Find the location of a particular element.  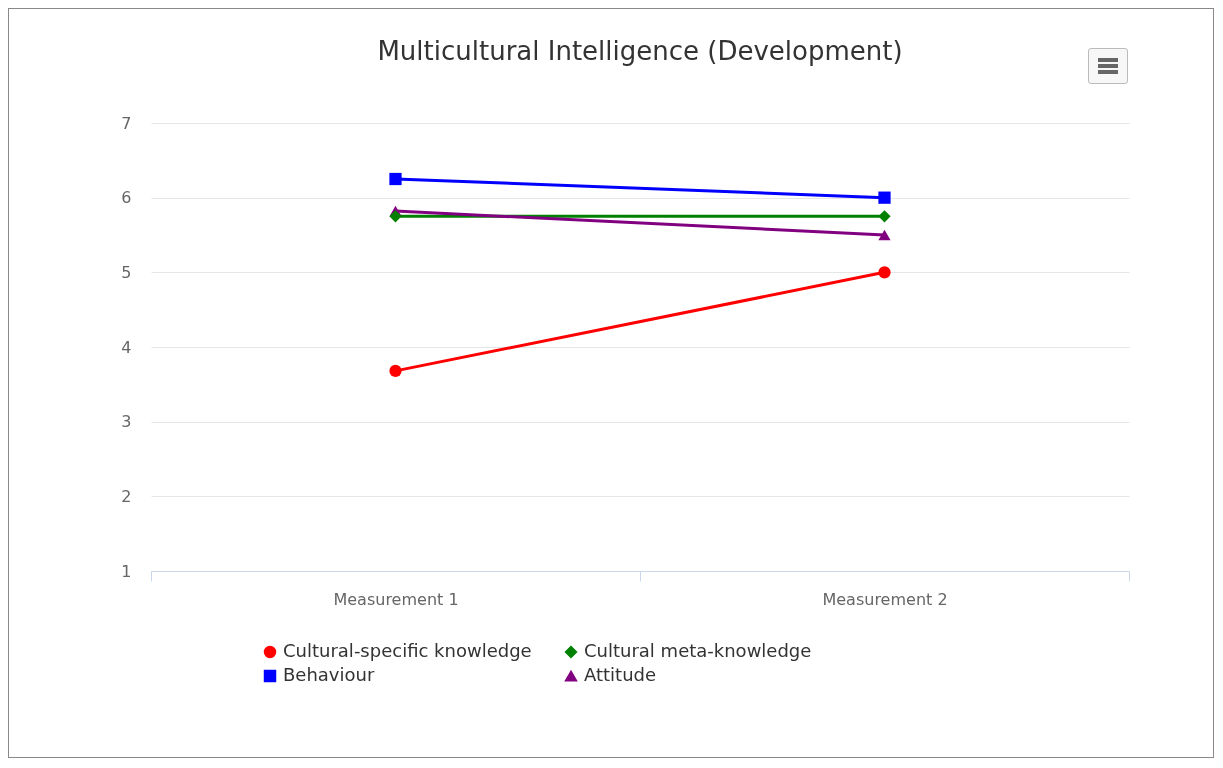

y-tick-label: 1 is located at coordinates (126, 571).